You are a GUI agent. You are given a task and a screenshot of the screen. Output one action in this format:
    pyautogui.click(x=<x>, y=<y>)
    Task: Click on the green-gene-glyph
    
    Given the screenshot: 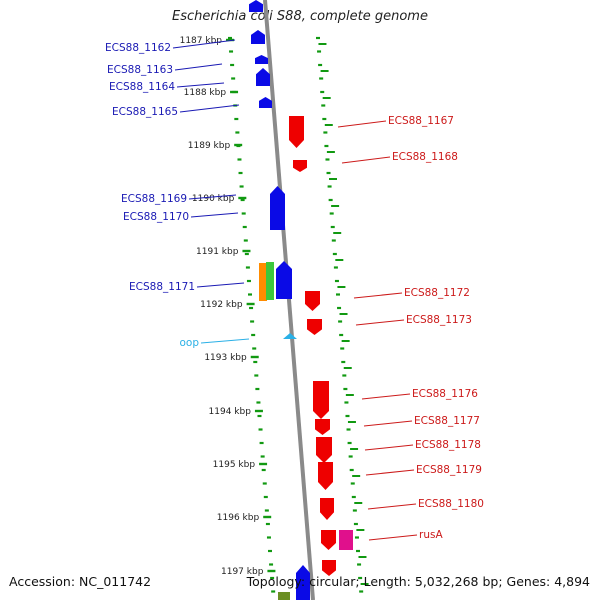 What is the action you would take?
    pyautogui.click(x=270, y=281)
    